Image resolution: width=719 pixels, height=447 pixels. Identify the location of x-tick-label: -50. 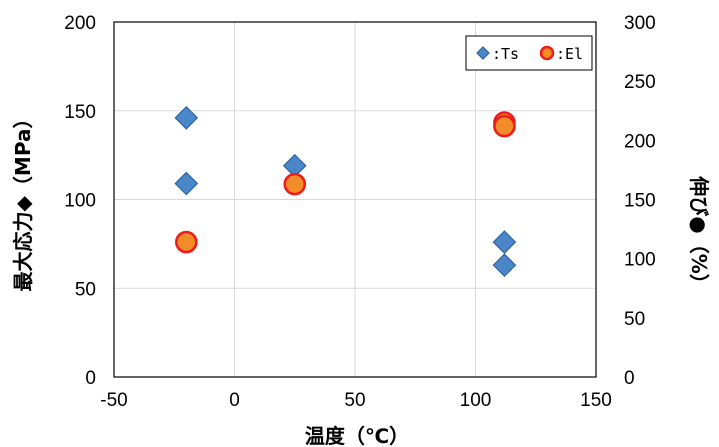
(113, 400).